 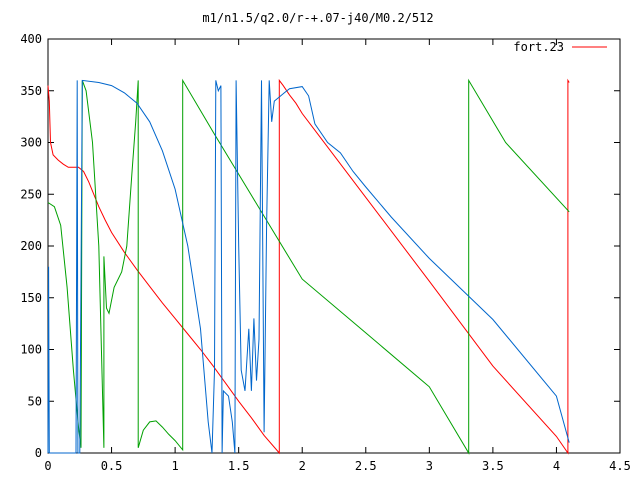 What do you see at coordinates (556, 466) in the screenshot?
I see `x-tick-label: 4` at bounding box center [556, 466].